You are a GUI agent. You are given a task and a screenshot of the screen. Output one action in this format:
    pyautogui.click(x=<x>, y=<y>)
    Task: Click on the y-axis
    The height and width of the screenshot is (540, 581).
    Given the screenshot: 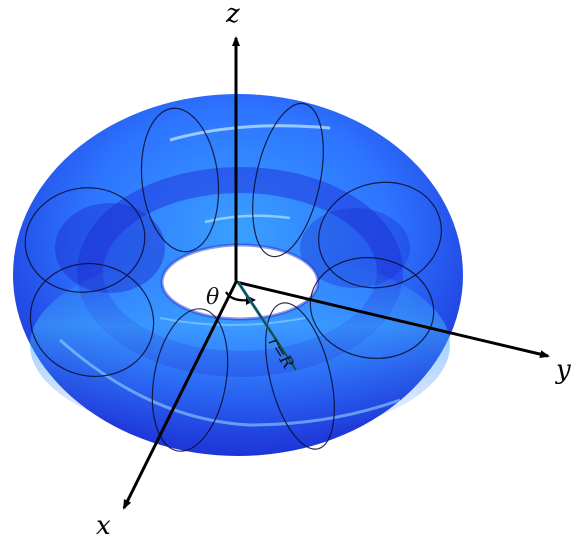 What is the action you would take?
    pyautogui.click(x=392, y=319)
    